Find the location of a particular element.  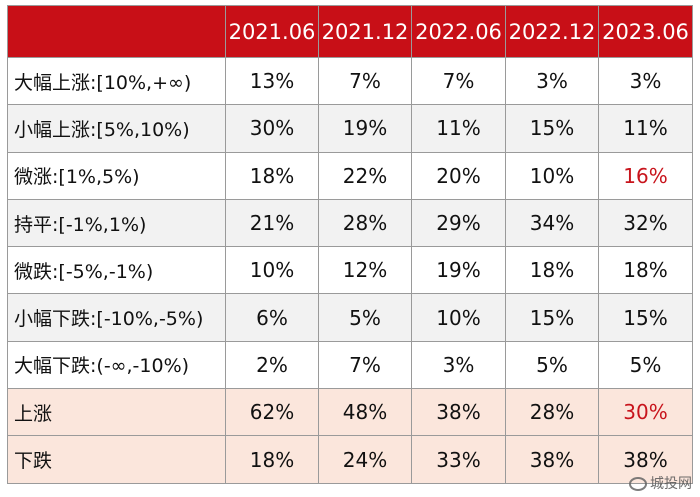

table-cell: 29% is located at coordinates (458, 223).